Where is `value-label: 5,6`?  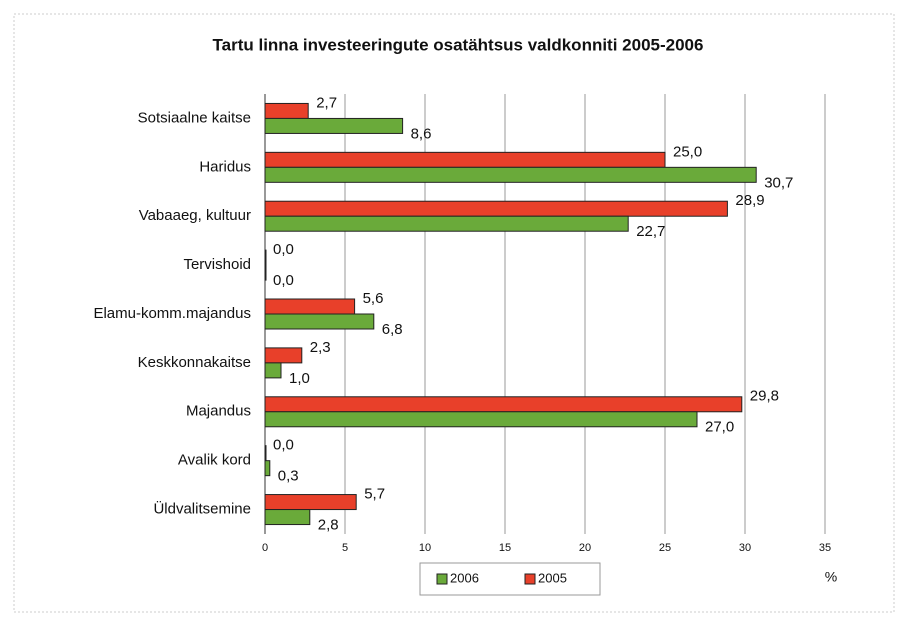
value-label: 5,6 is located at coordinates (373, 298).